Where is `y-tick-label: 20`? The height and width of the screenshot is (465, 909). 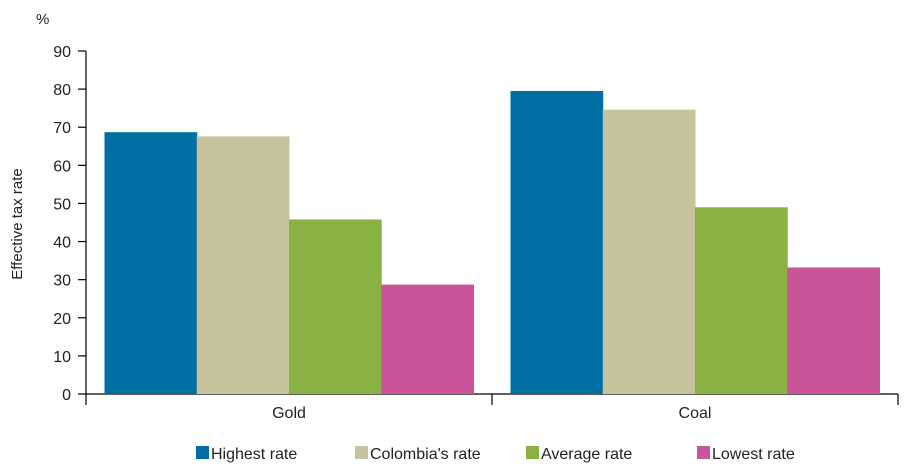 y-tick-label: 20 is located at coordinates (62, 319).